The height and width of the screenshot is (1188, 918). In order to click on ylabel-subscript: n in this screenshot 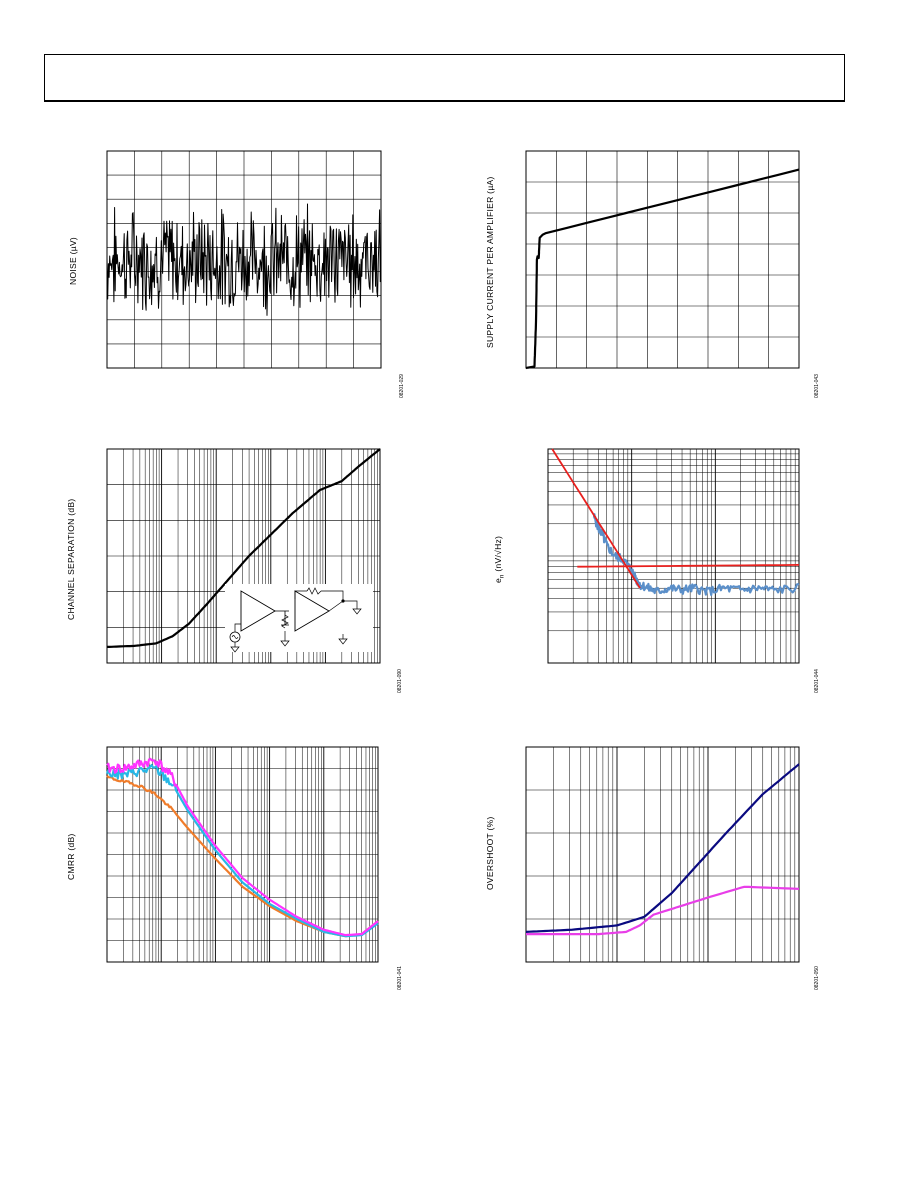, I will do `click(502, 576)`.